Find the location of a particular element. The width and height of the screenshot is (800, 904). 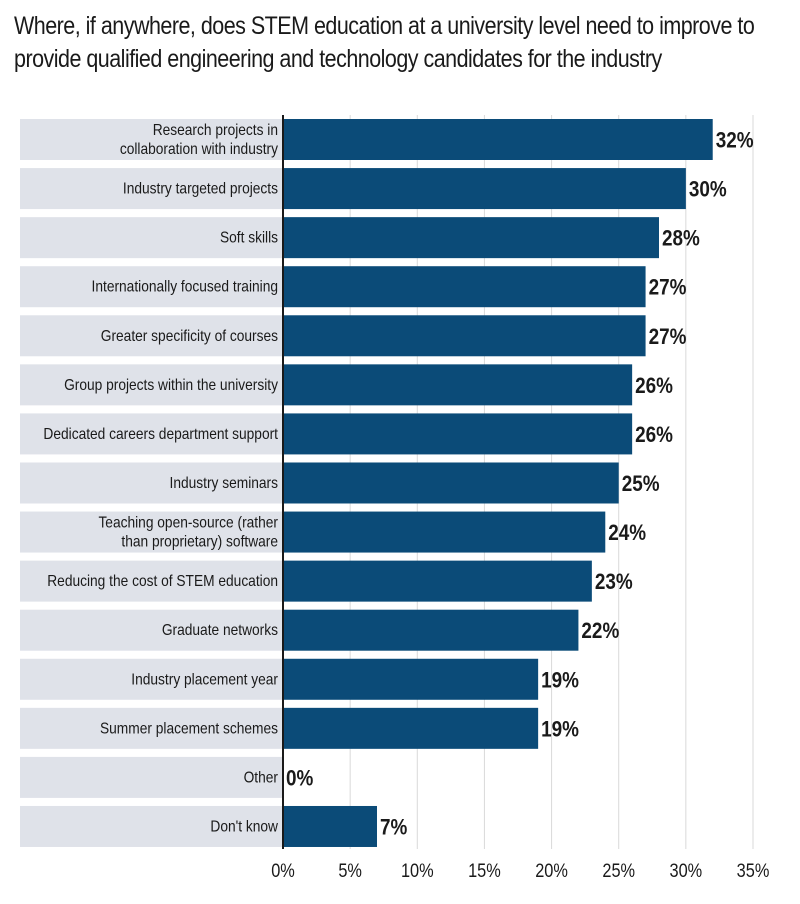

category-label: Summer placement schemes is located at coordinates (189, 728).